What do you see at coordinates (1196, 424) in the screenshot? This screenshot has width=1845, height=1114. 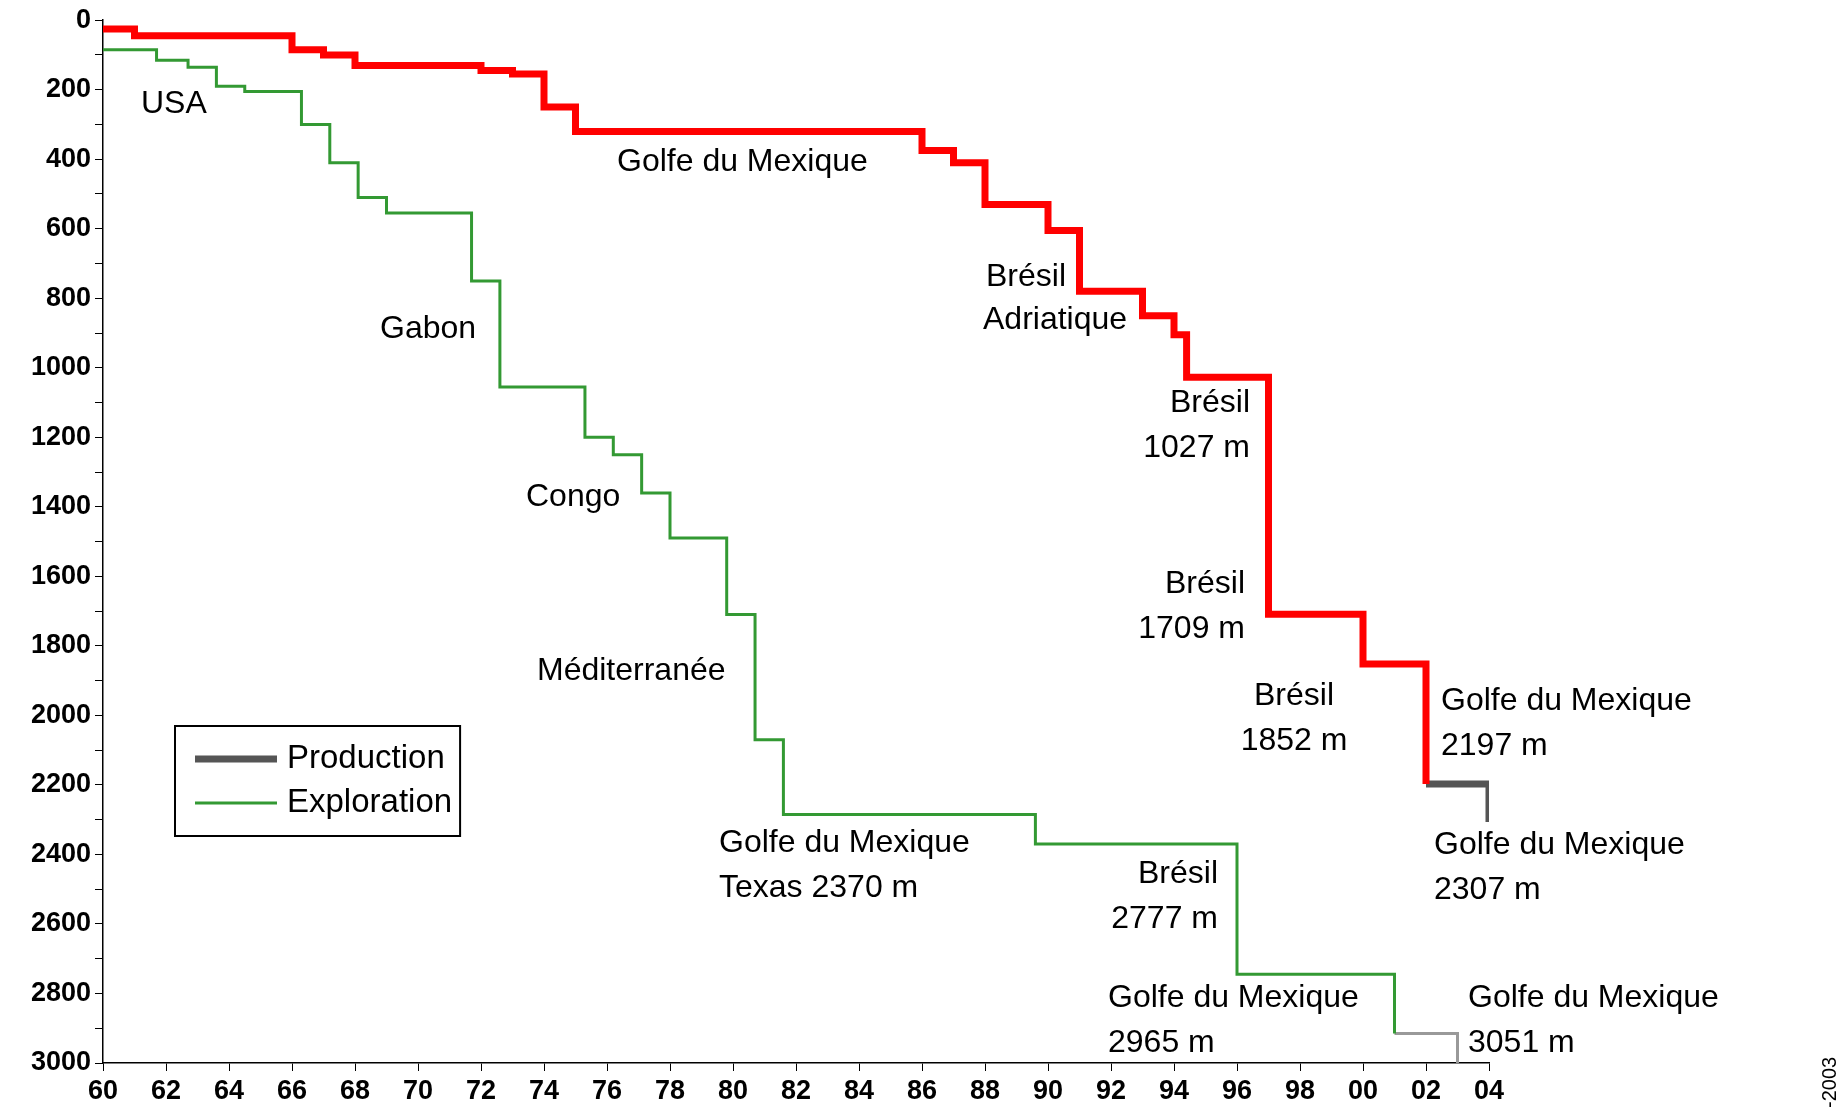 I see `annotation: Brésil 1027 m` at bounding box center [1196, 424].